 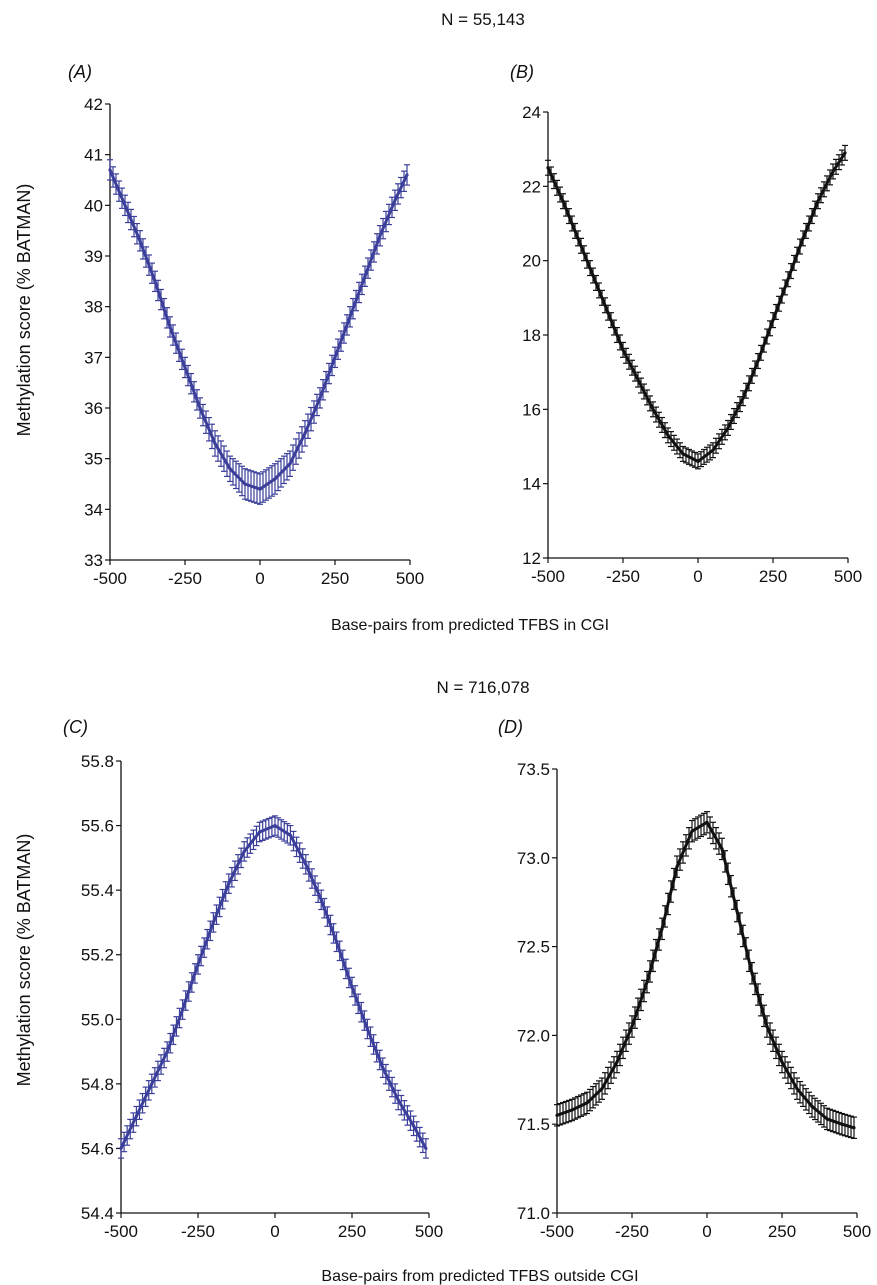 What do you see at coordinates (93, 408) in the screenshot?
I see `y-tick-label: 36` at bounding box center [93, 408].